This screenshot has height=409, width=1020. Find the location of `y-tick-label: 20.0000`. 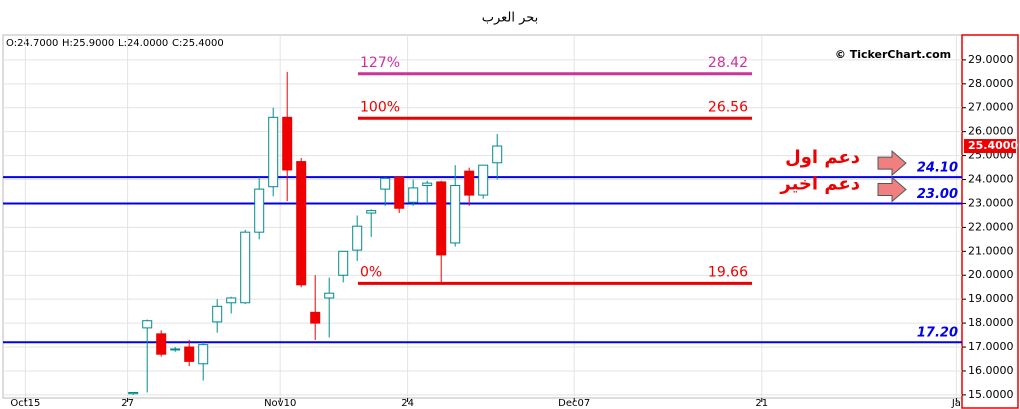

y-tick-label: 20.0000 is located at coordinates (991, 274).